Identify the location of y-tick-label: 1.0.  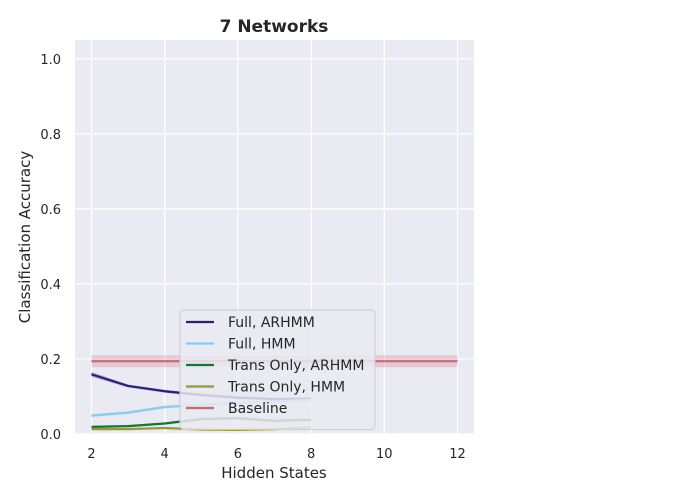
(50, 60).